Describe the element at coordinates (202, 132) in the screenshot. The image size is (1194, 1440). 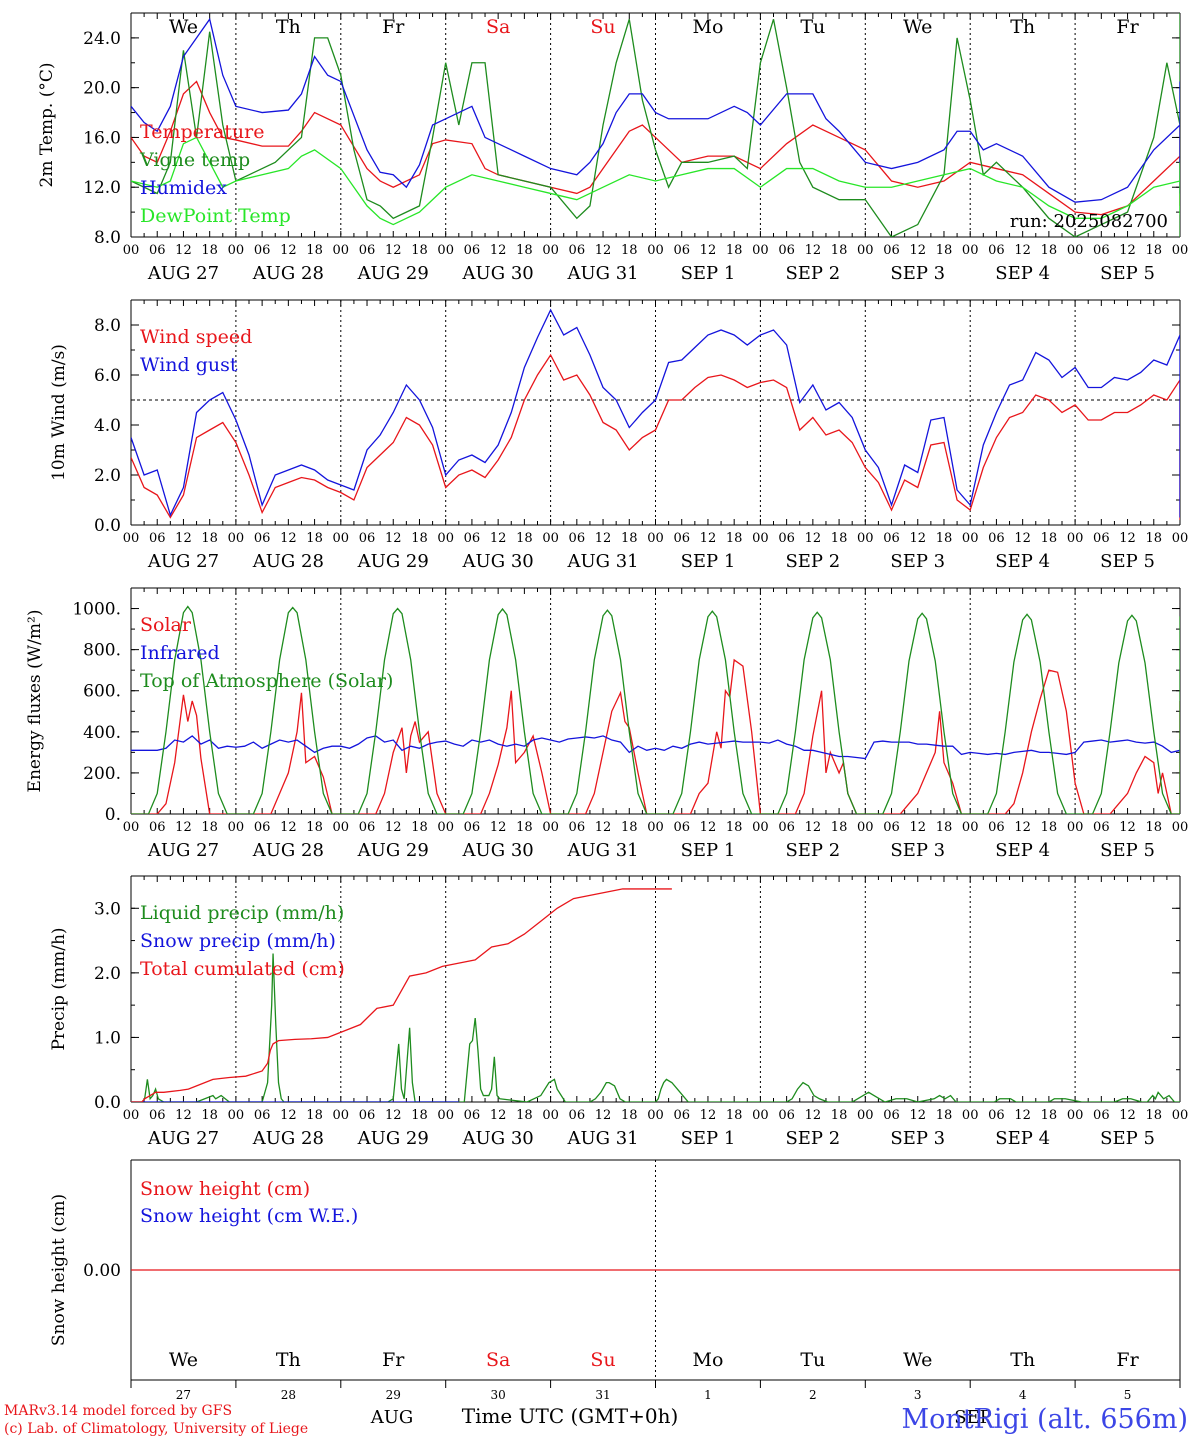
I see `legend-entry: Temperature` at that location.